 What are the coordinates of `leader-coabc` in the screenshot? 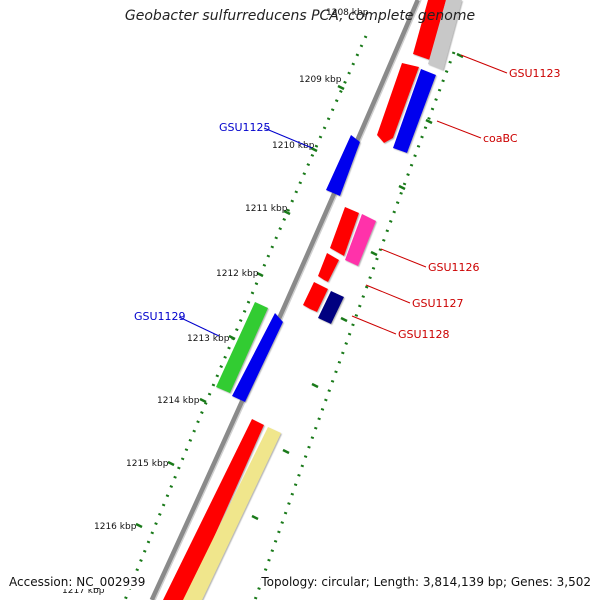 It's located at (459, 129).